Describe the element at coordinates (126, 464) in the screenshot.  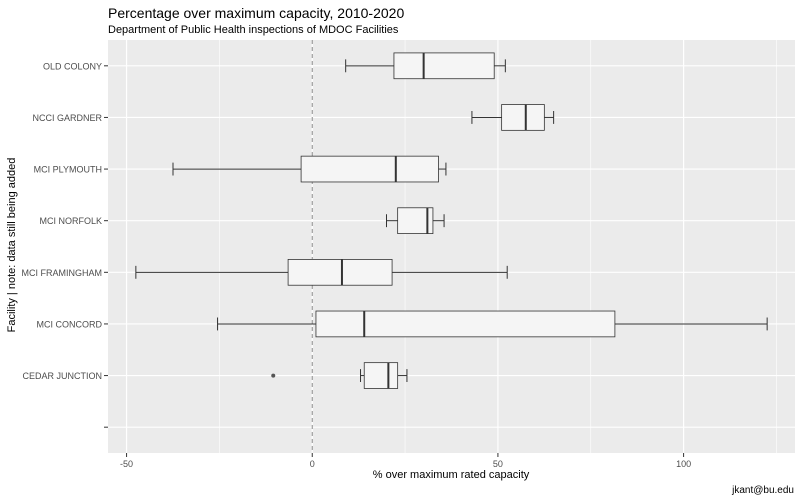
I see `x-tick-label: -50` at that location.